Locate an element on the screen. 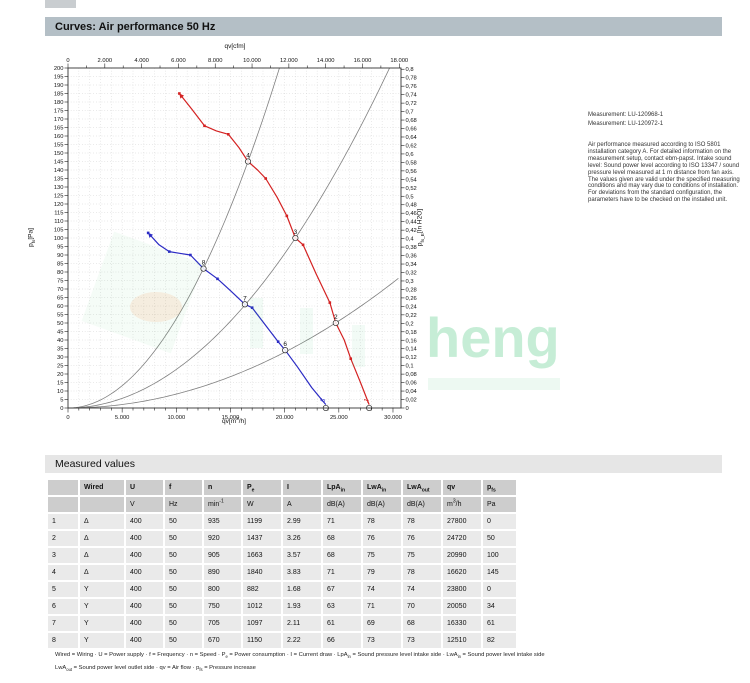  table-cell: 70 is located at coordinates (422, 606).